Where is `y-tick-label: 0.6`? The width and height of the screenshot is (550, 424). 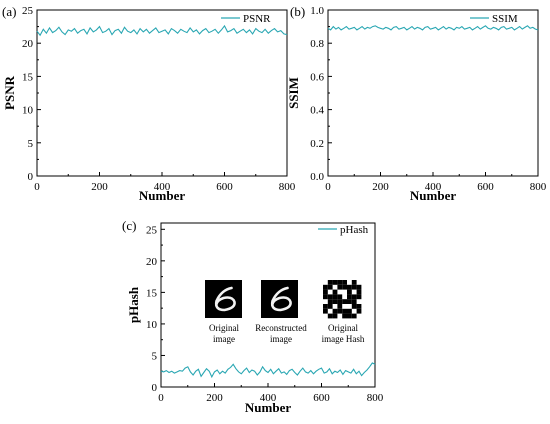 y-tick-label: 0.6 is located at coordinates (317, 77).